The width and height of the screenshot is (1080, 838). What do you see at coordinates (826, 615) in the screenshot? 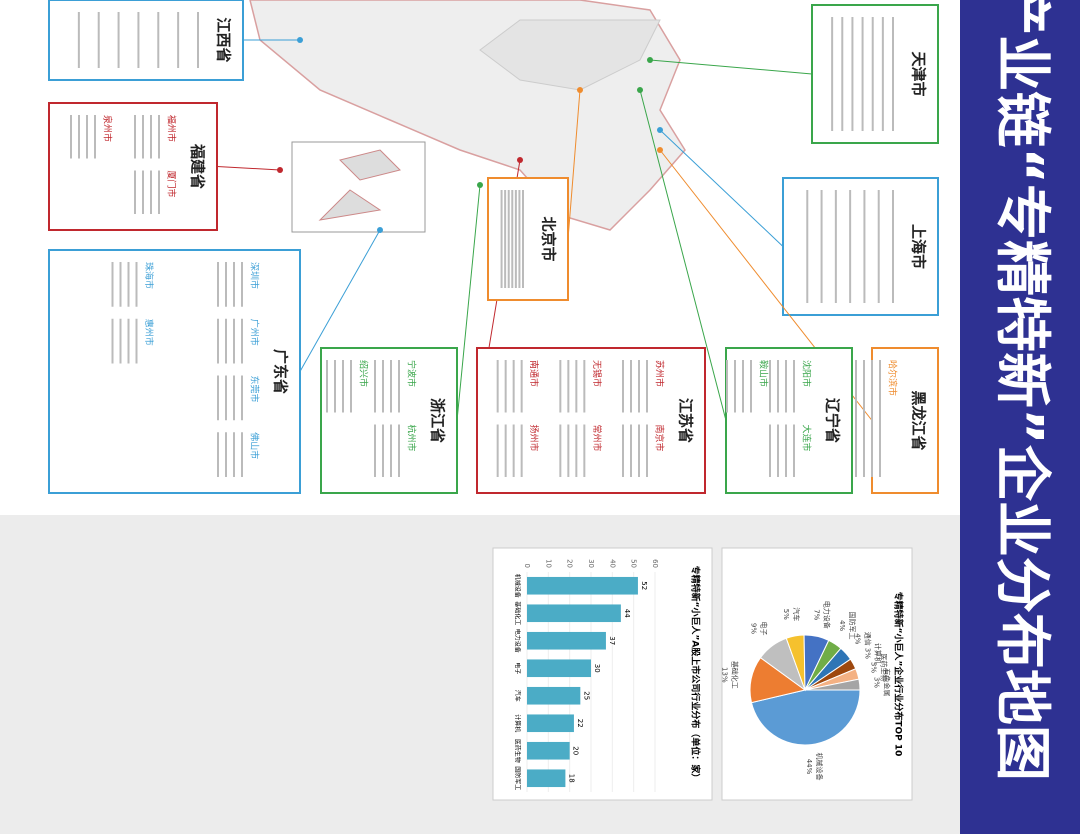
I see `slice-name: 电力设备` at bounding box center [826, 615].